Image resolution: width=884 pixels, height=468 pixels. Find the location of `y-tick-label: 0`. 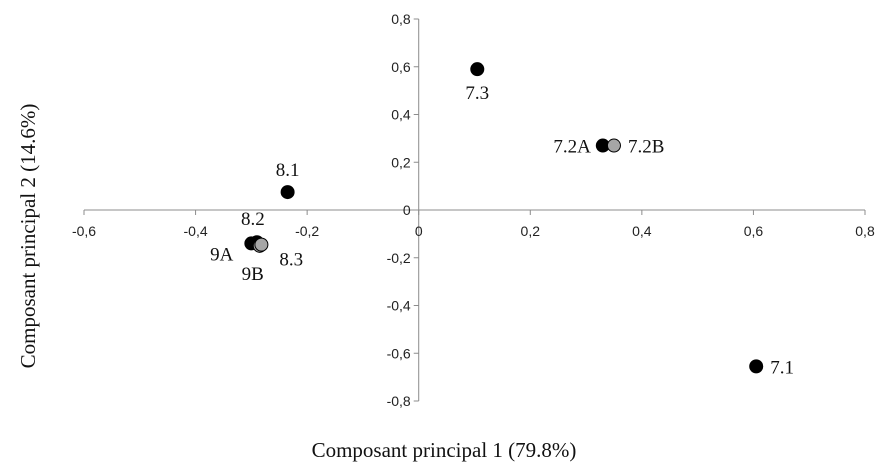

y-tick-label: 0 is located at coordinates (407, 210).